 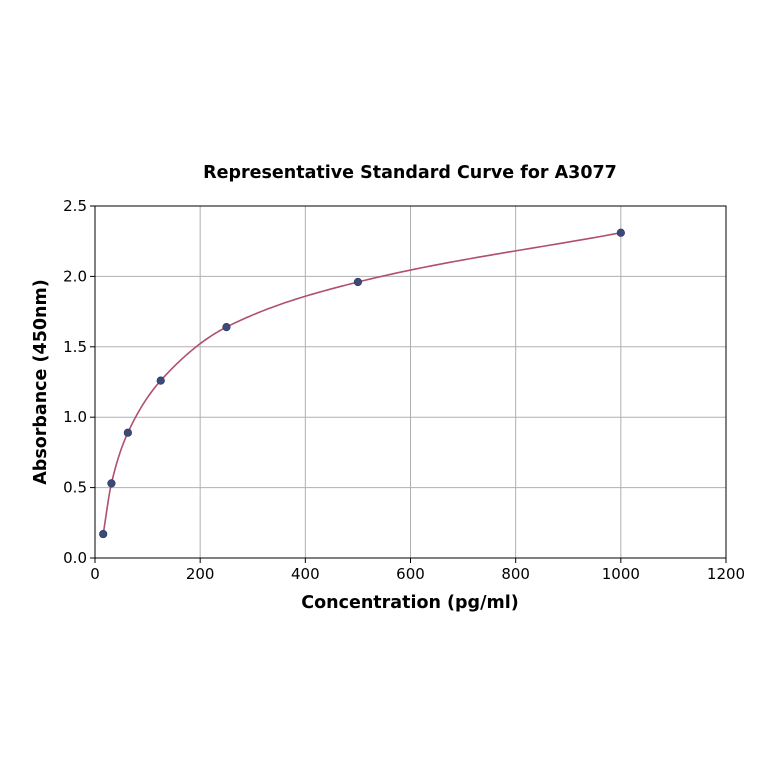 What do you see at coordinates (75, 417) in the screenshot?
I see `y-tick-label: 1.0` at bounding box center [75, 417].